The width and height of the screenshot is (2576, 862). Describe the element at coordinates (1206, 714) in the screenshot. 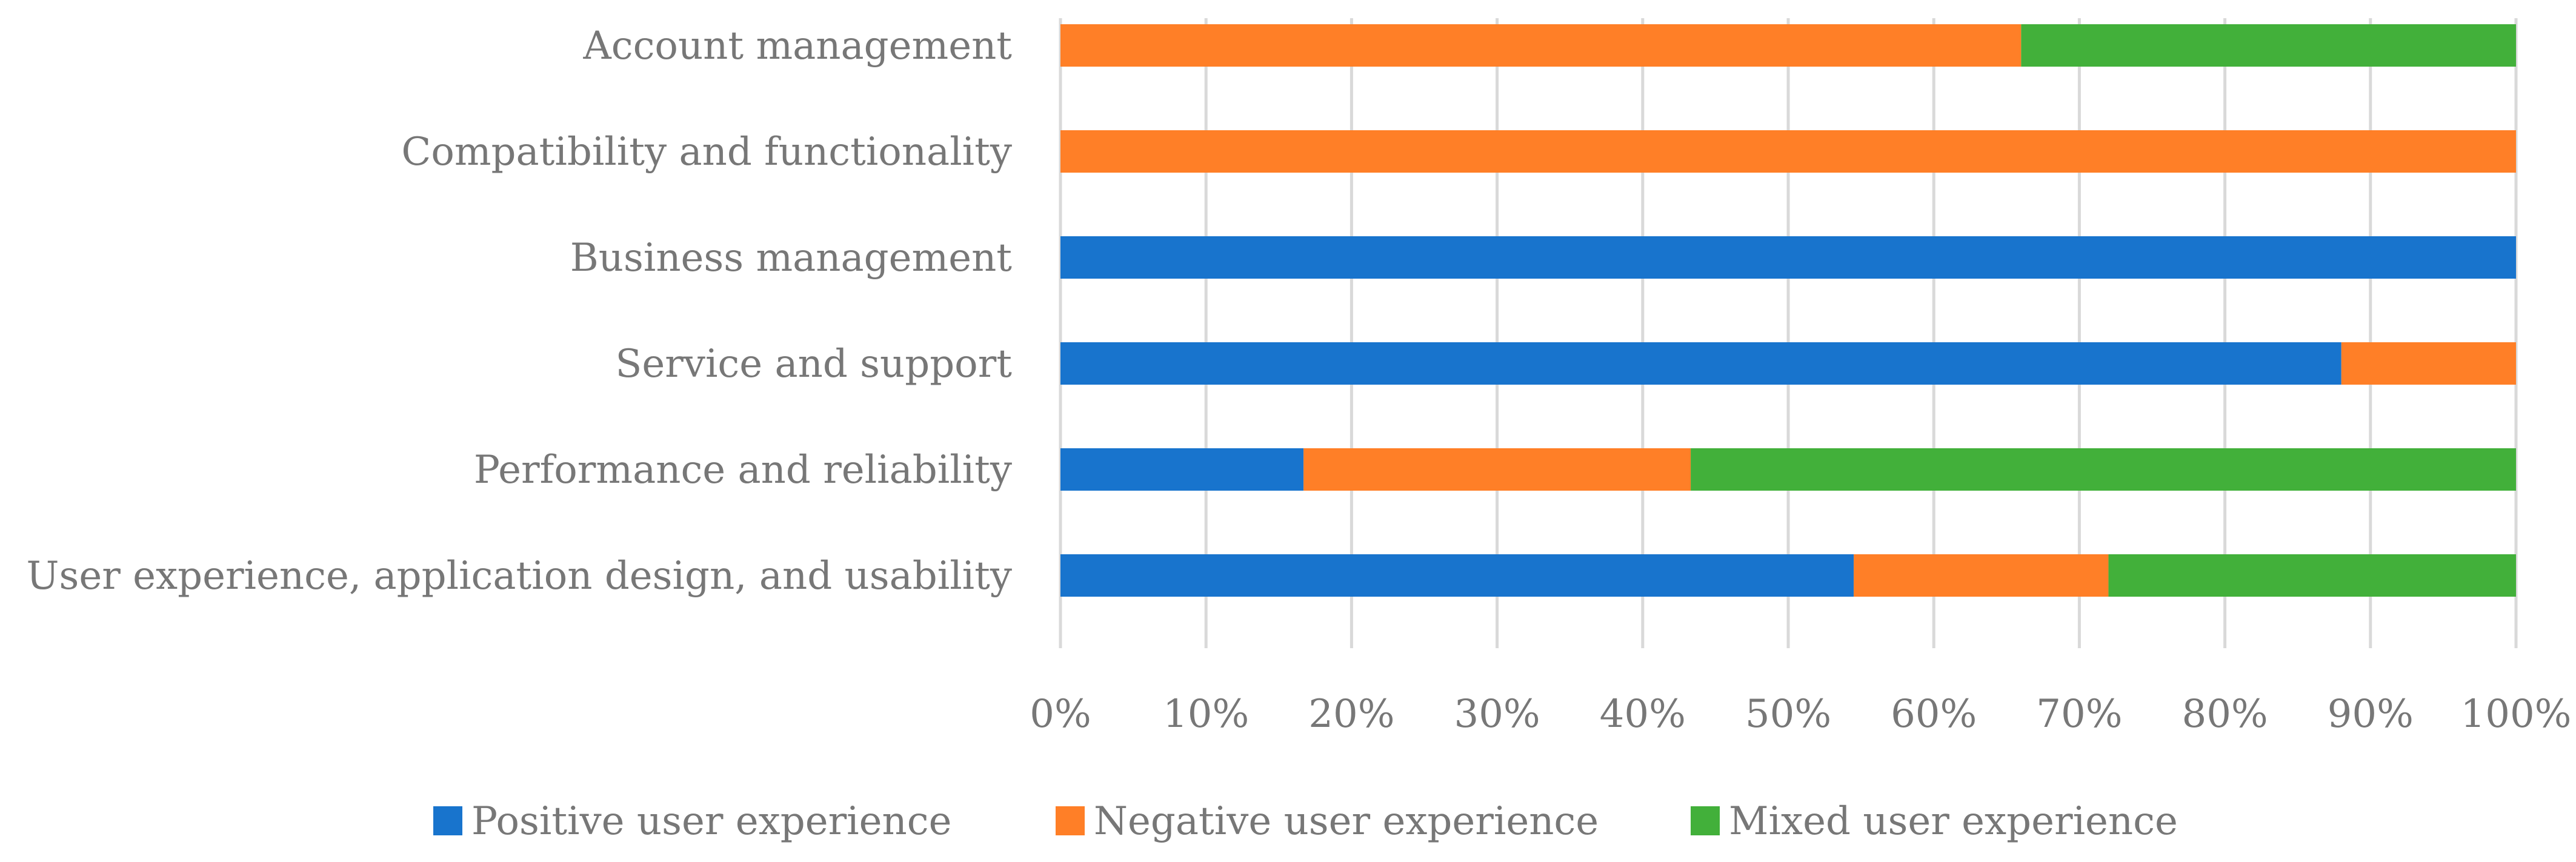

I see `x-tick-label: 10%` at that location.